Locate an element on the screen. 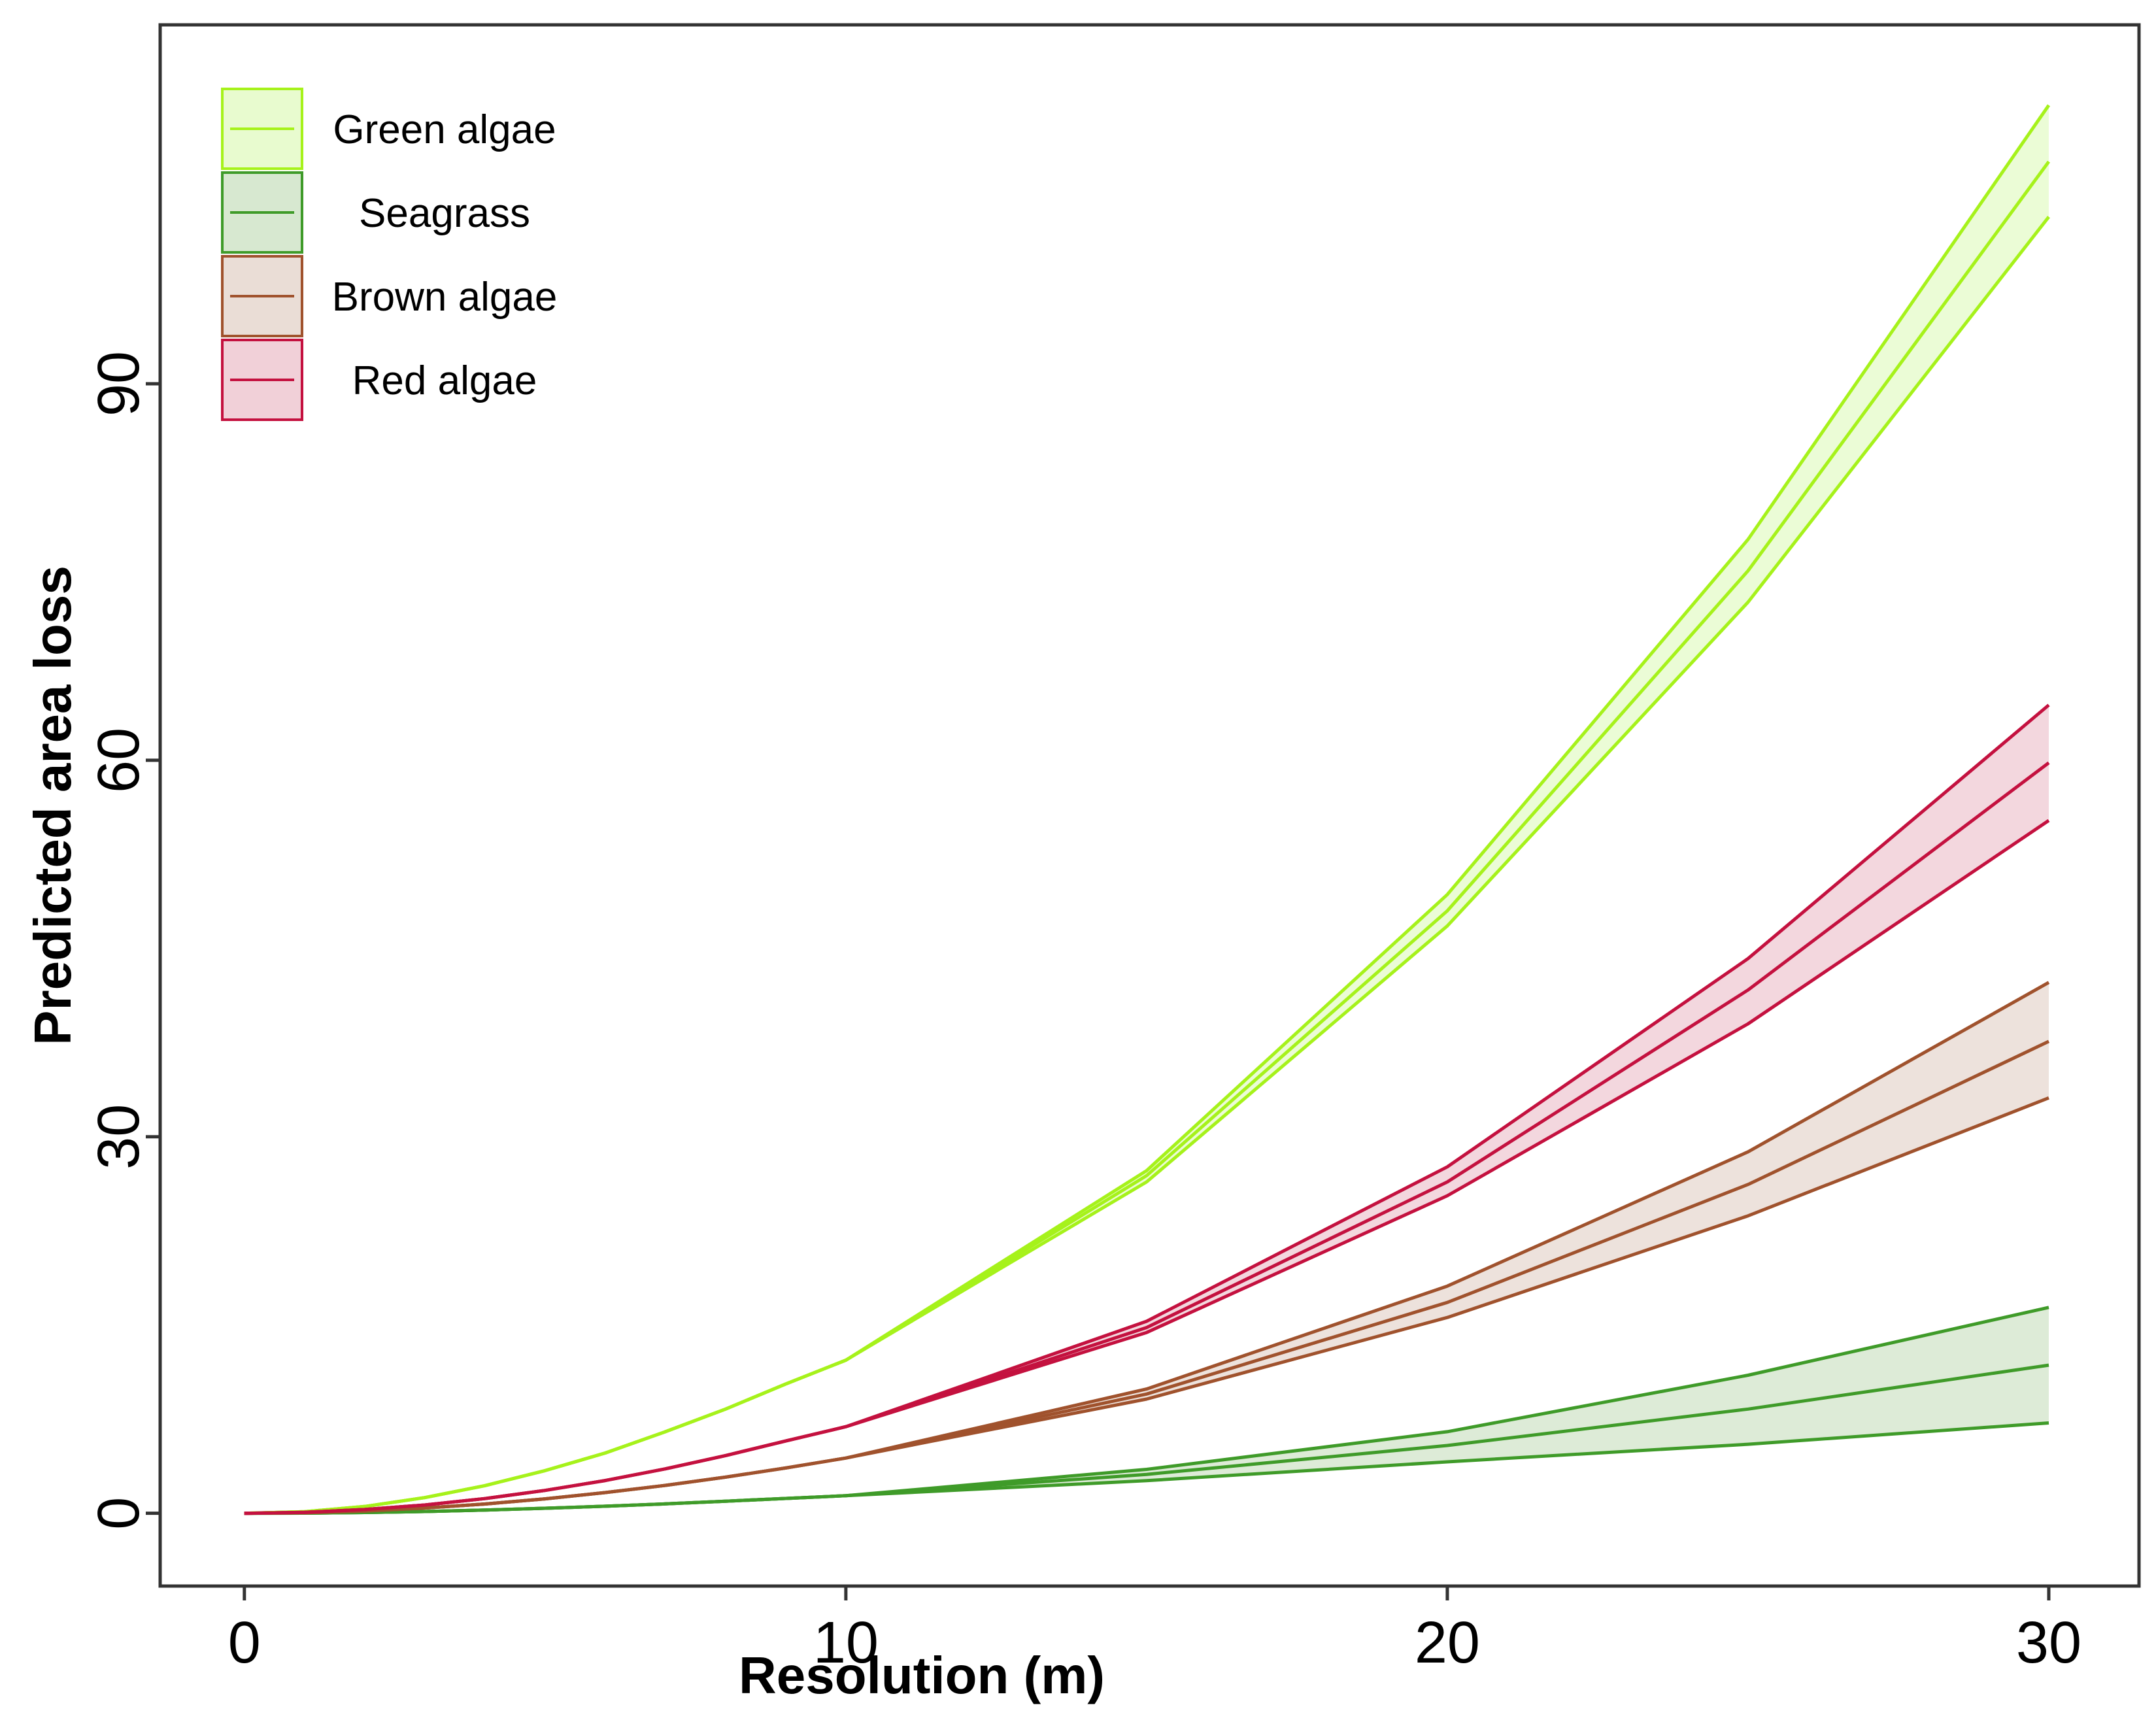  y-tick-label: 30 is located at coordinates (119, 1137).